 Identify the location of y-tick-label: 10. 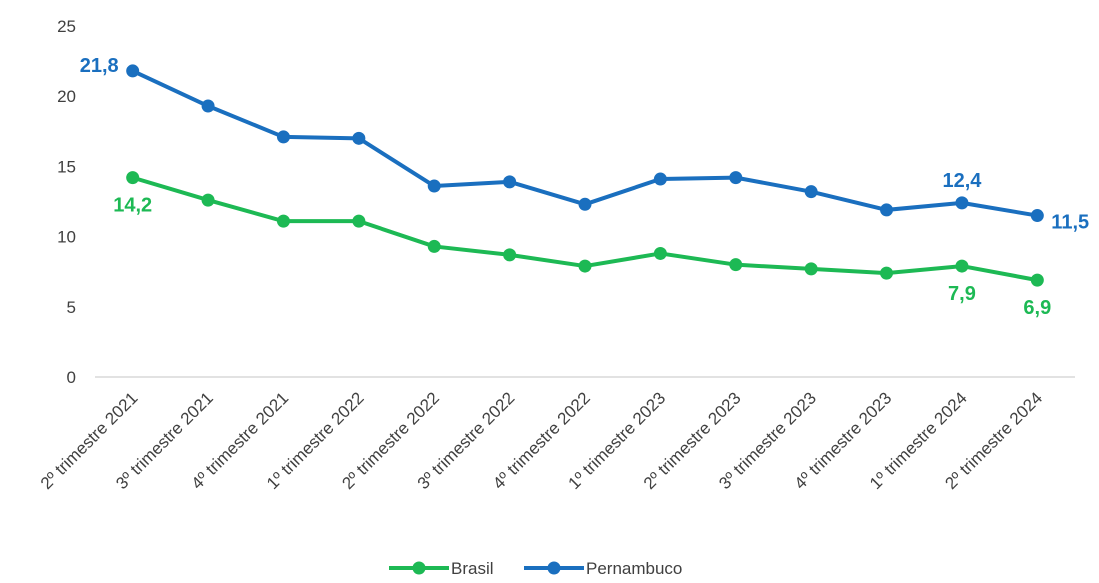
(66, 237).